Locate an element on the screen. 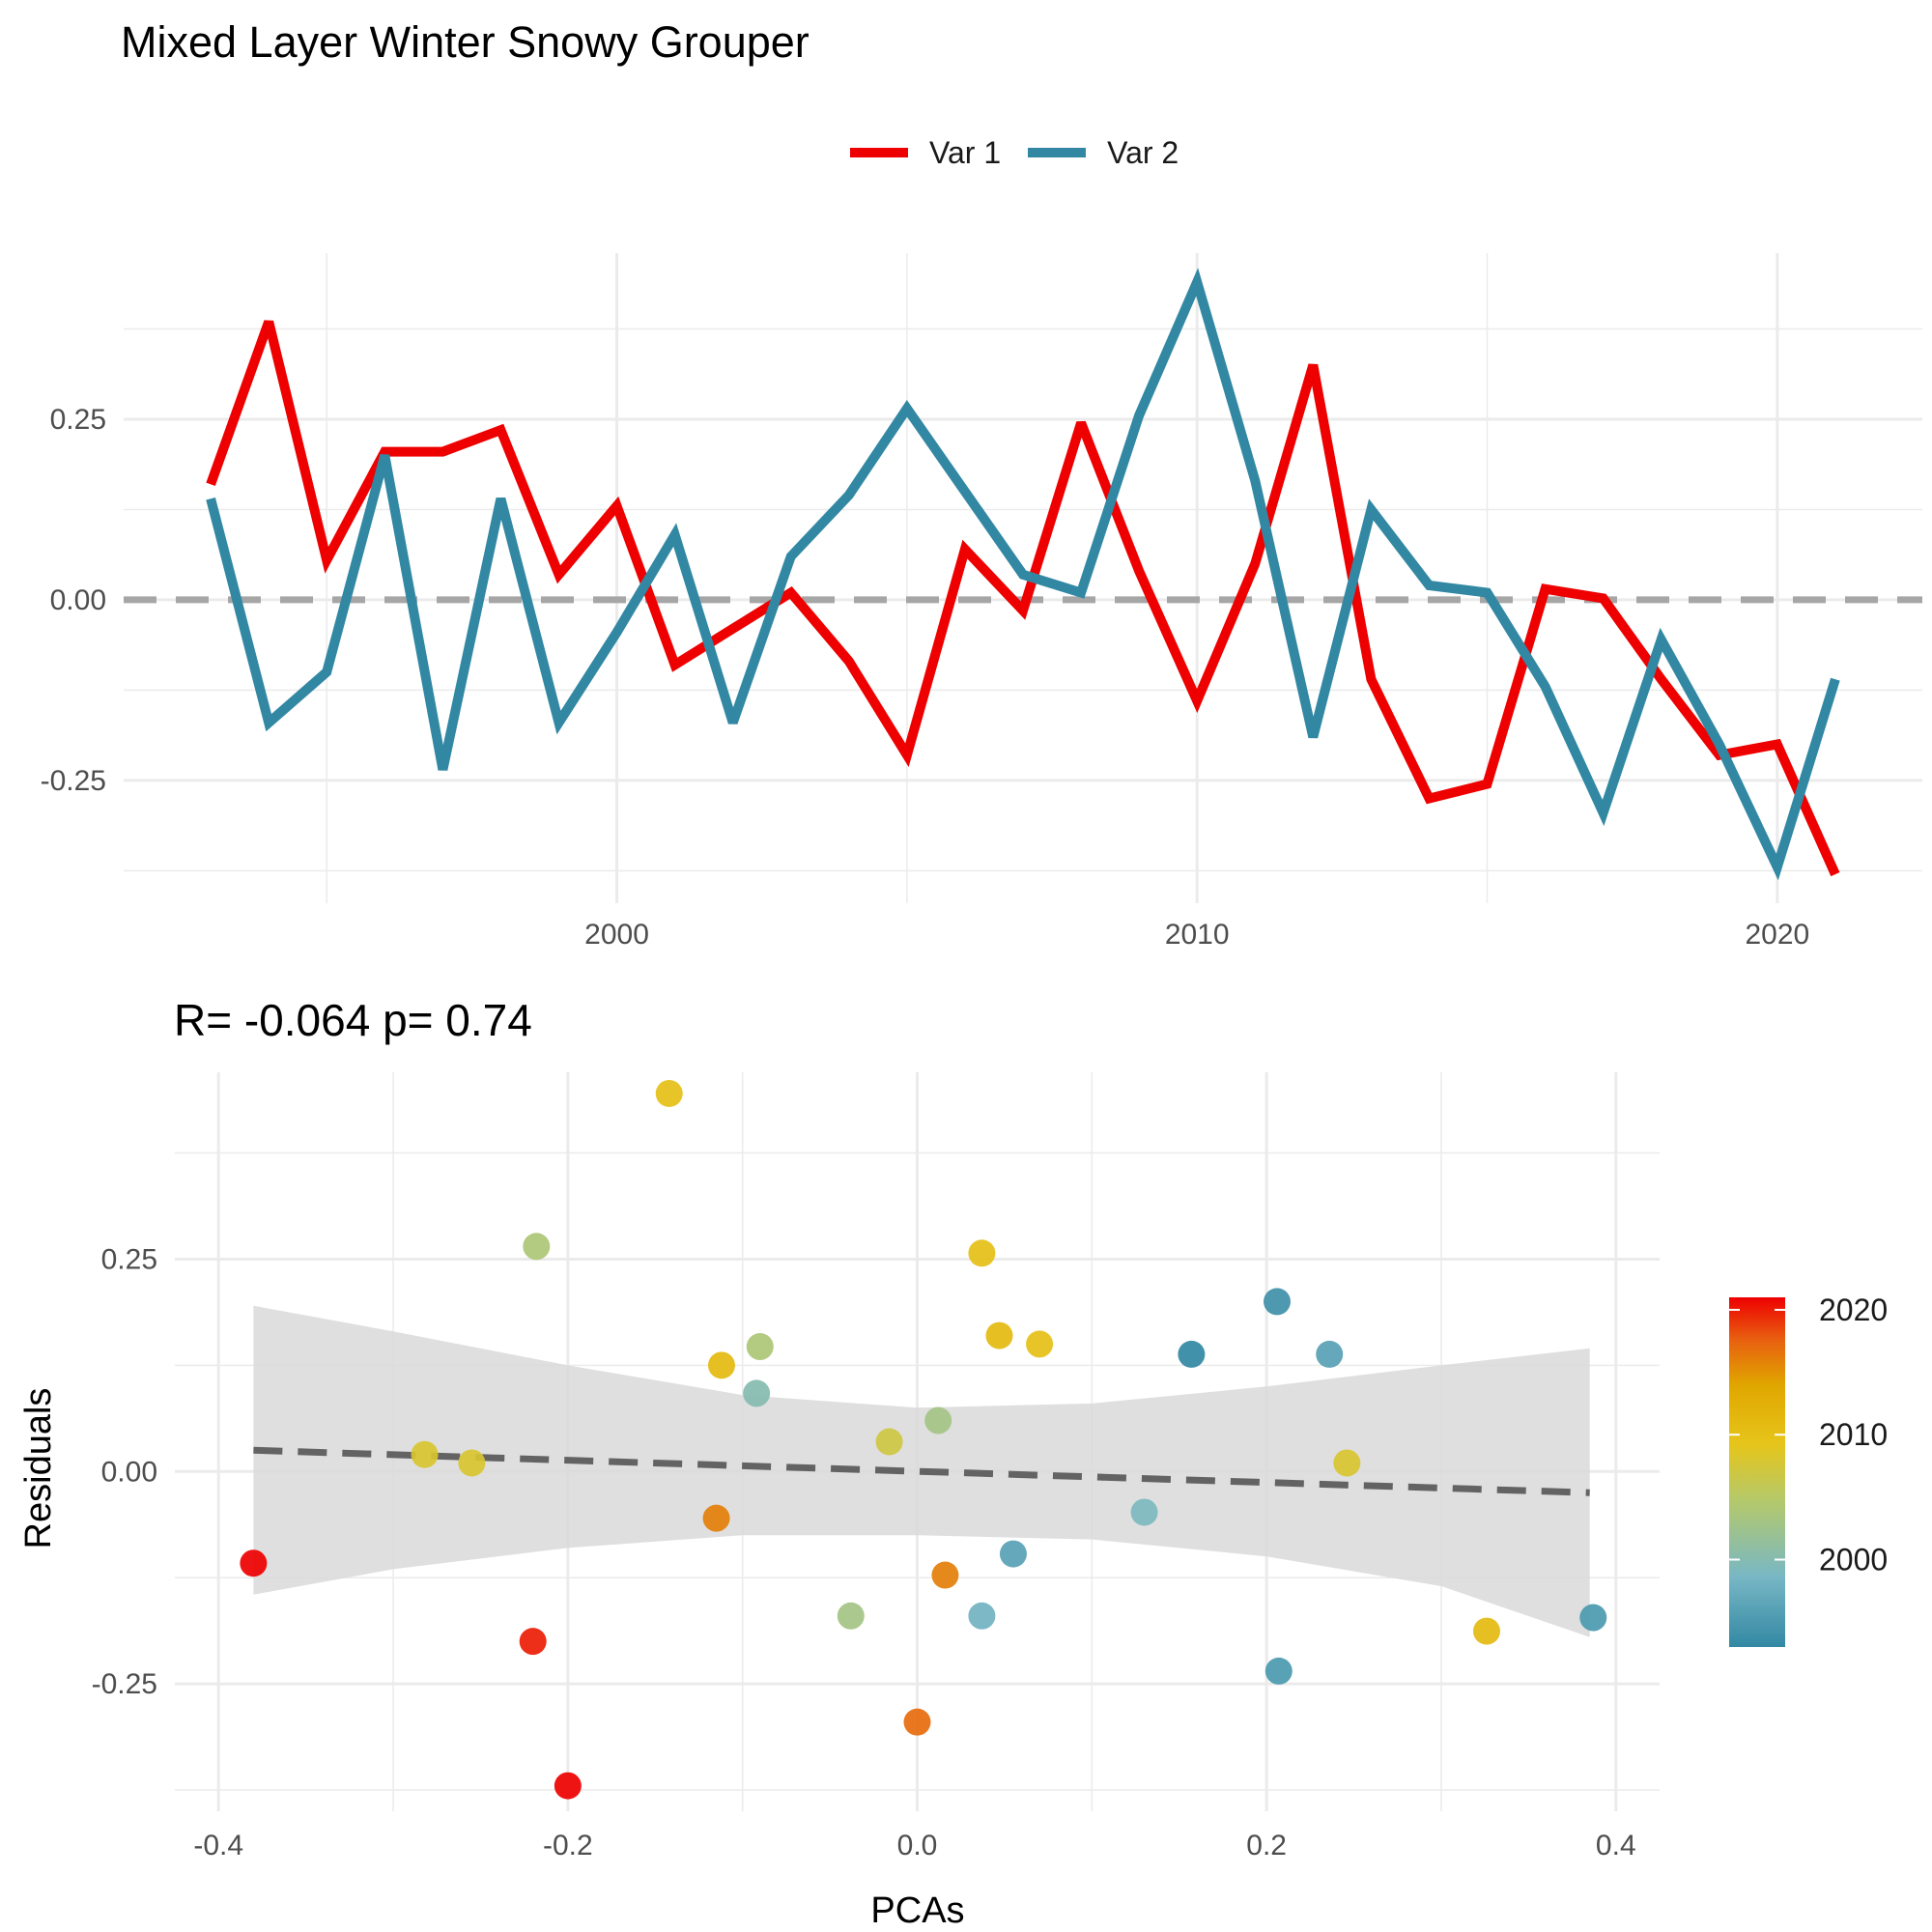  legend-key-var1 is located at coordinates (879, 152).